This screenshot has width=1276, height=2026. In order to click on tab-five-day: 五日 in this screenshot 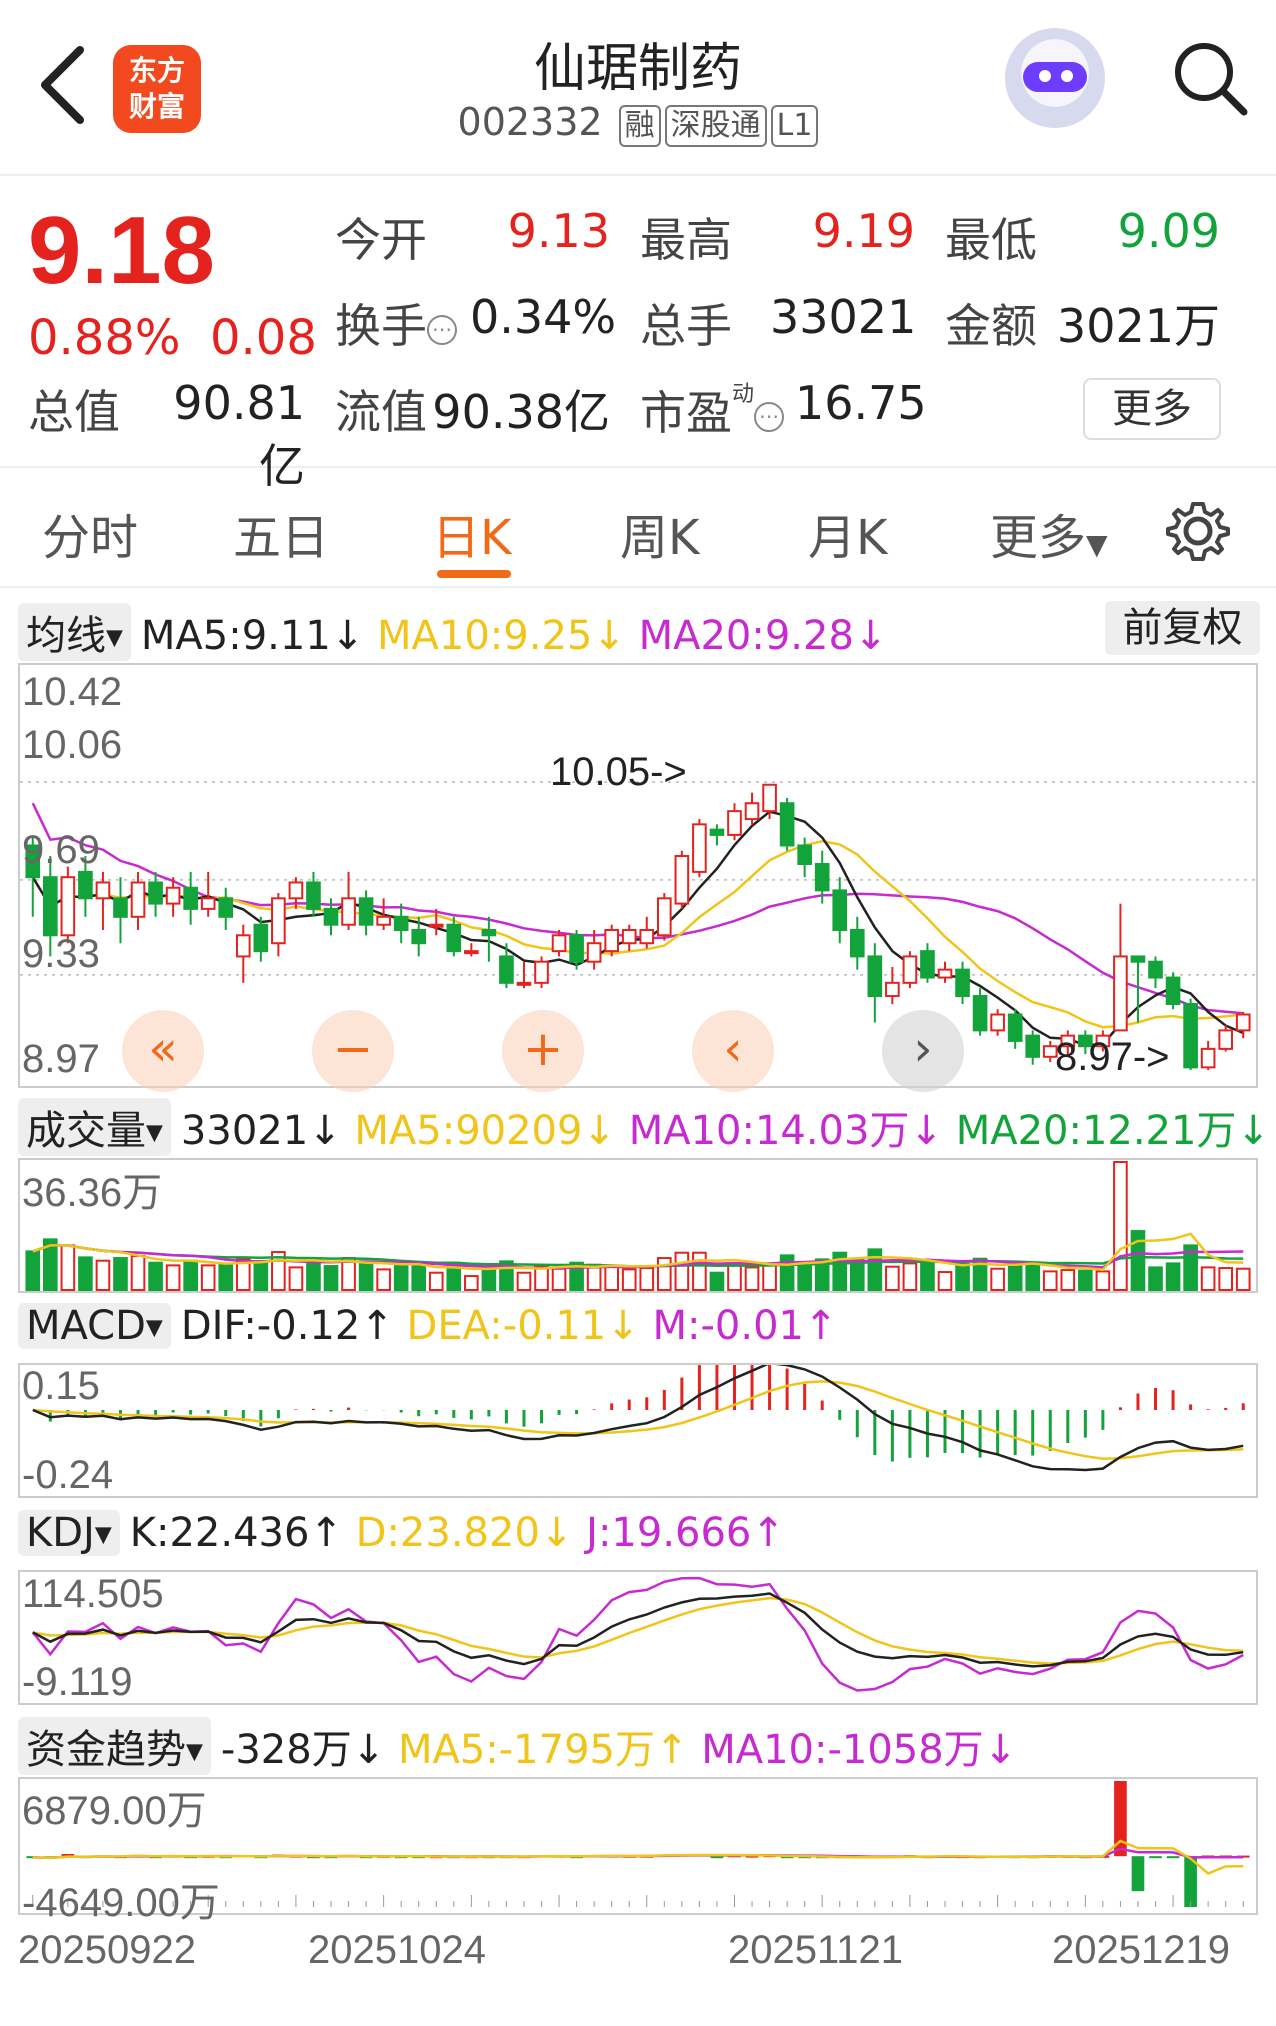, I will do `click(281, 538)`.